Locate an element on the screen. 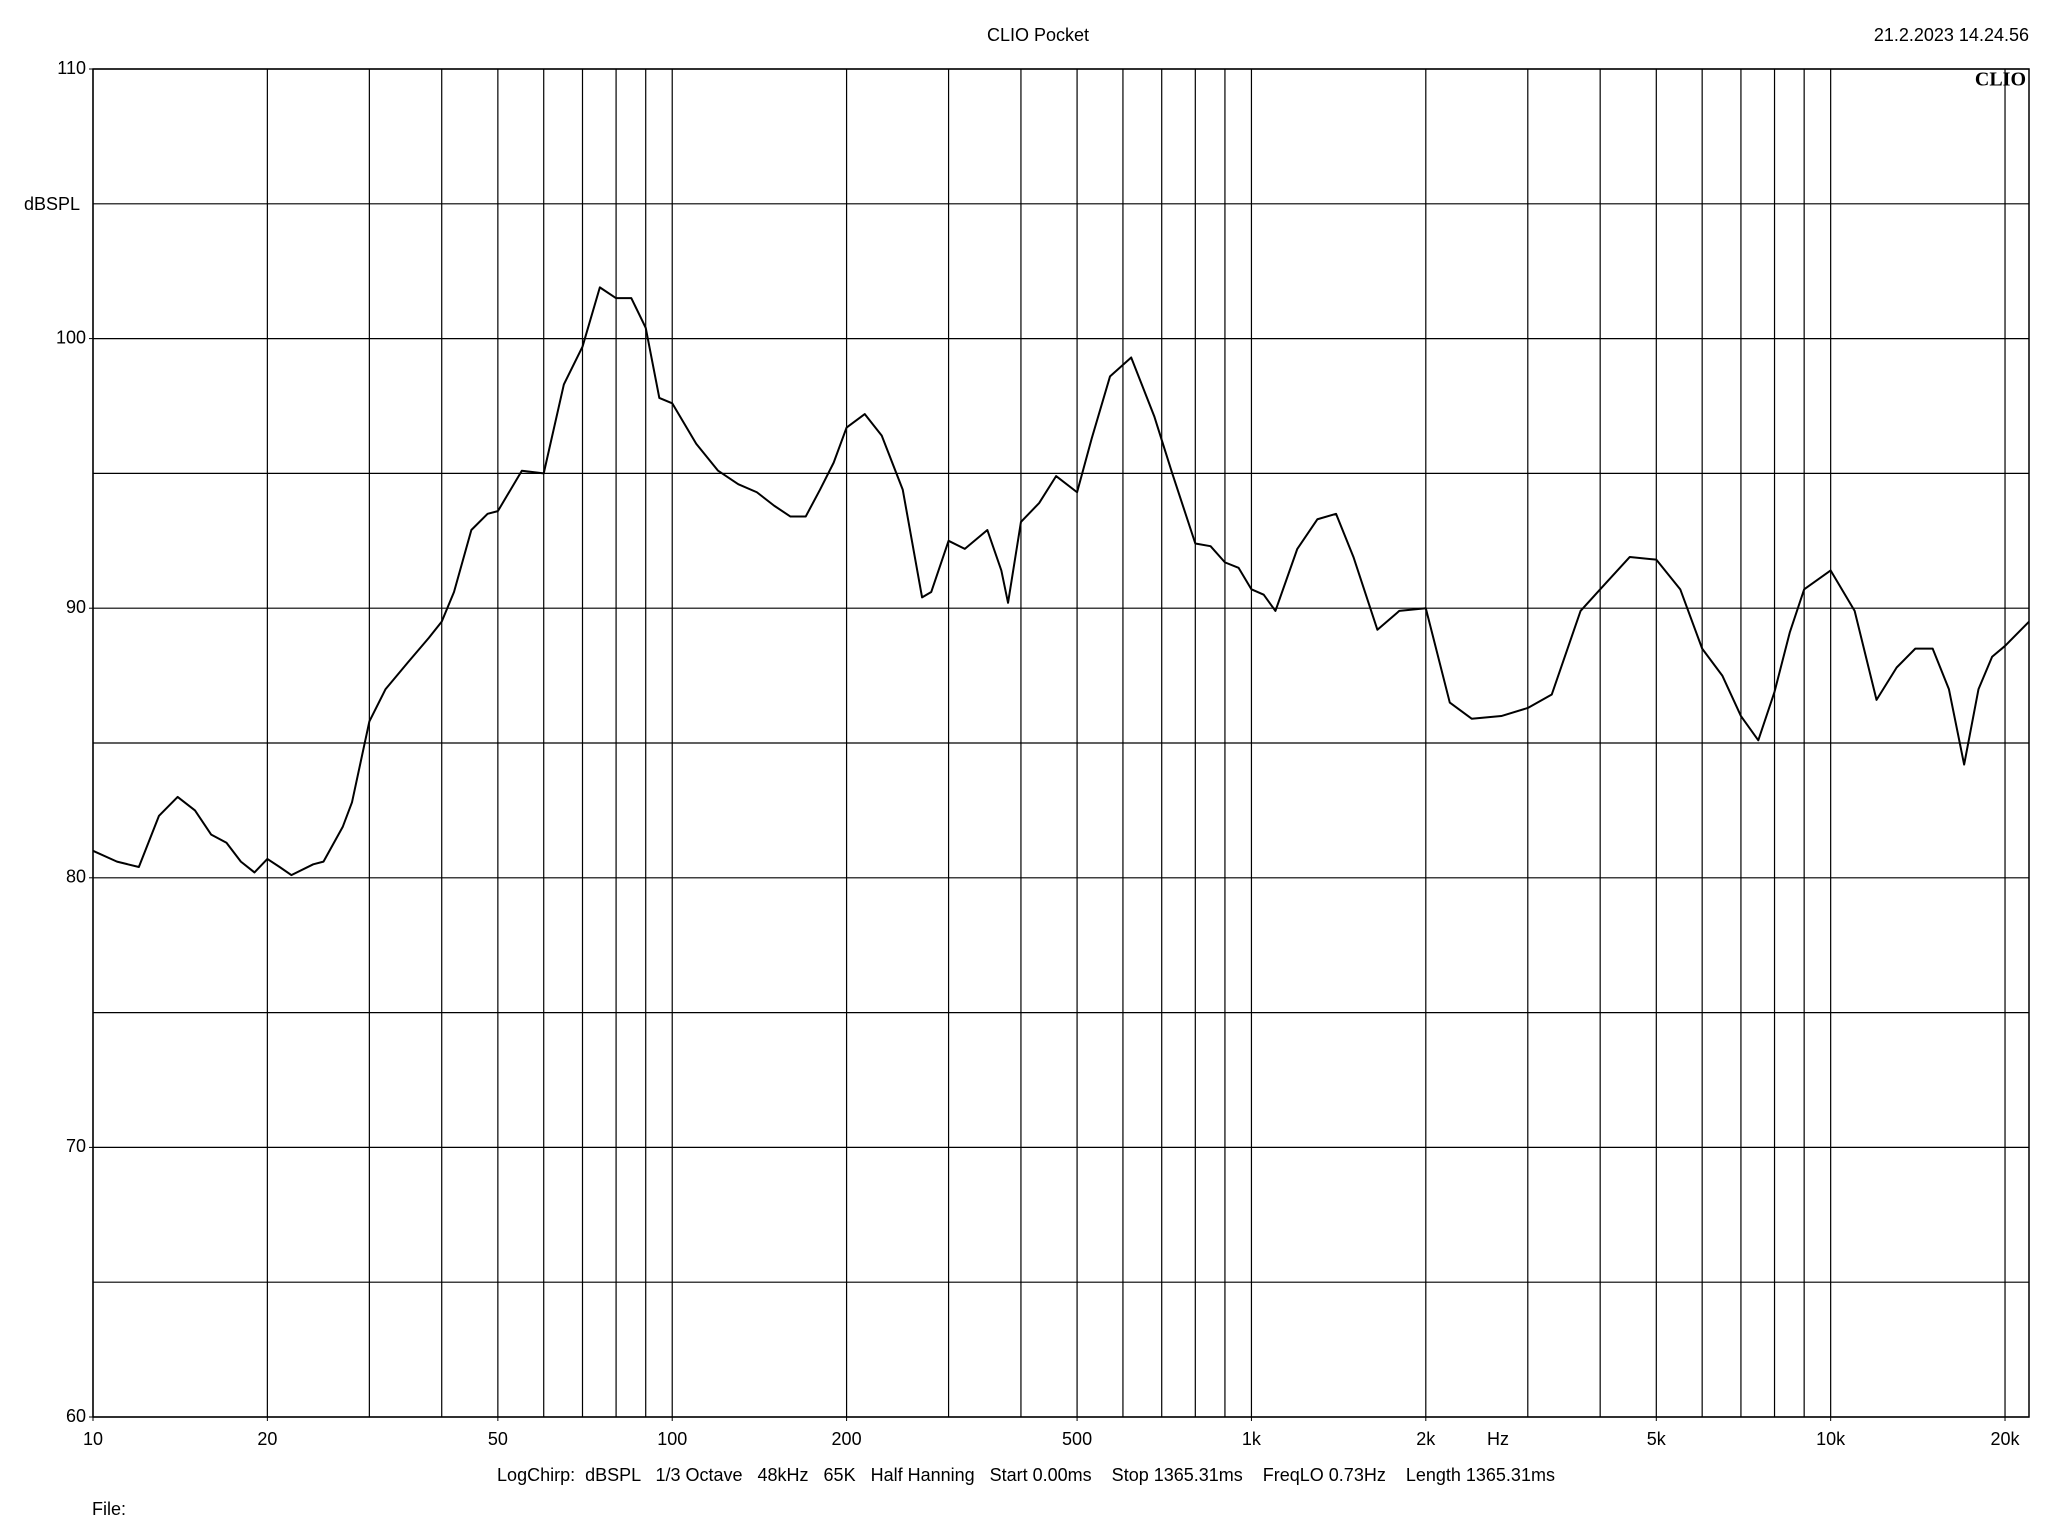 The width and height of the screenshot is (2048, 1536). x-tick-label: 10k is located at coordinates (1831, 1439).